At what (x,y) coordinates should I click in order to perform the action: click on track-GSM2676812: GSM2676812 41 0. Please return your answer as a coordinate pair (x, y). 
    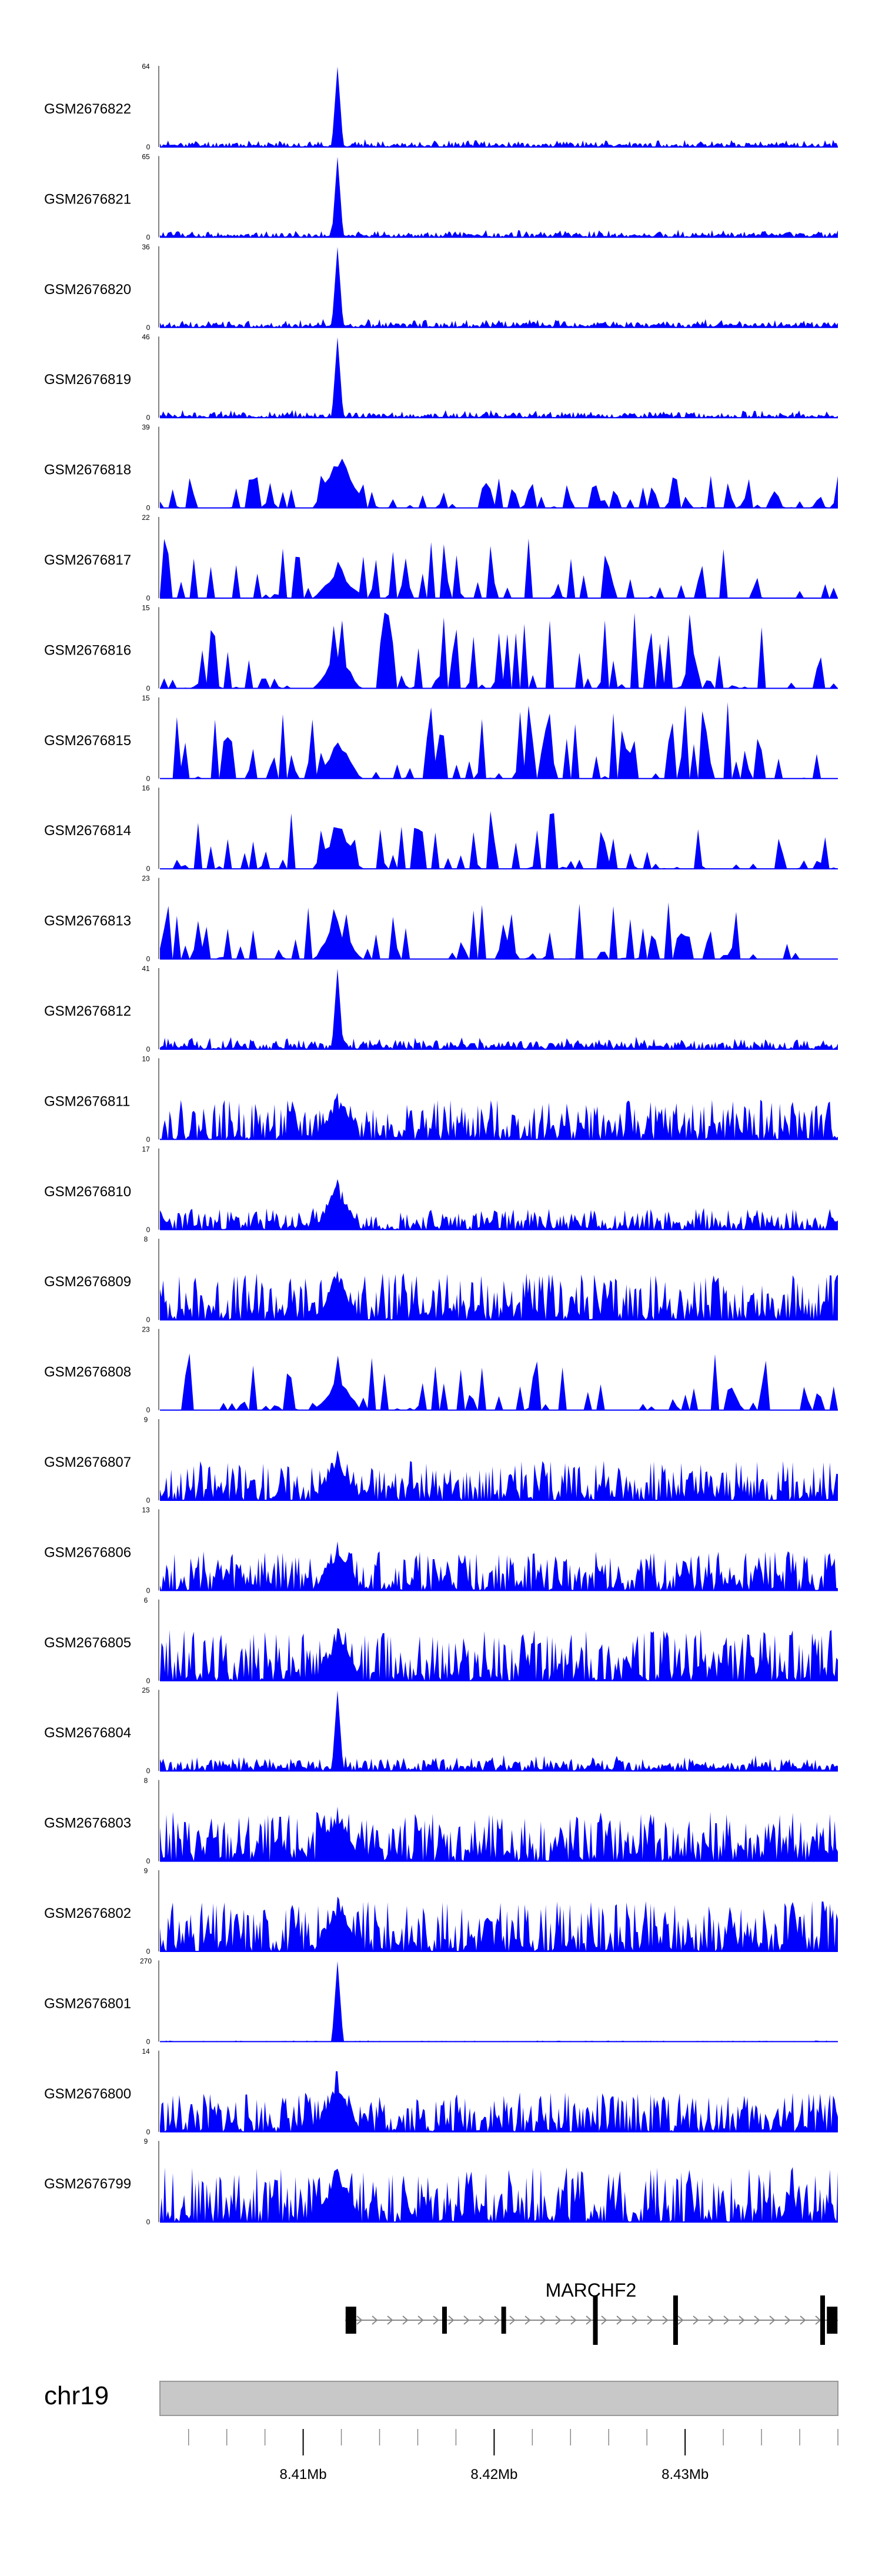
    Looking at the image, I should click on (441, 1009).